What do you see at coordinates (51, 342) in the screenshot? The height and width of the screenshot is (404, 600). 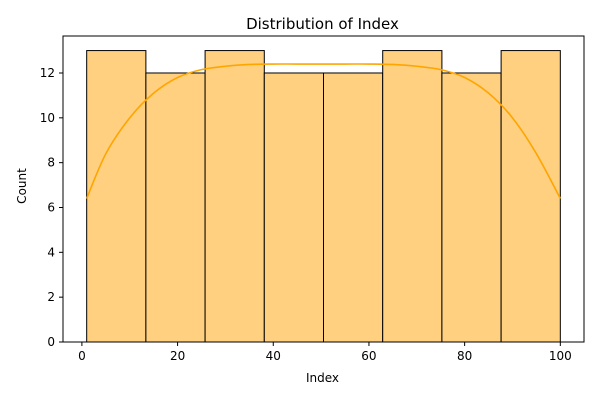 I see `y-tick-label: 0` at bounding box center [51, 342].